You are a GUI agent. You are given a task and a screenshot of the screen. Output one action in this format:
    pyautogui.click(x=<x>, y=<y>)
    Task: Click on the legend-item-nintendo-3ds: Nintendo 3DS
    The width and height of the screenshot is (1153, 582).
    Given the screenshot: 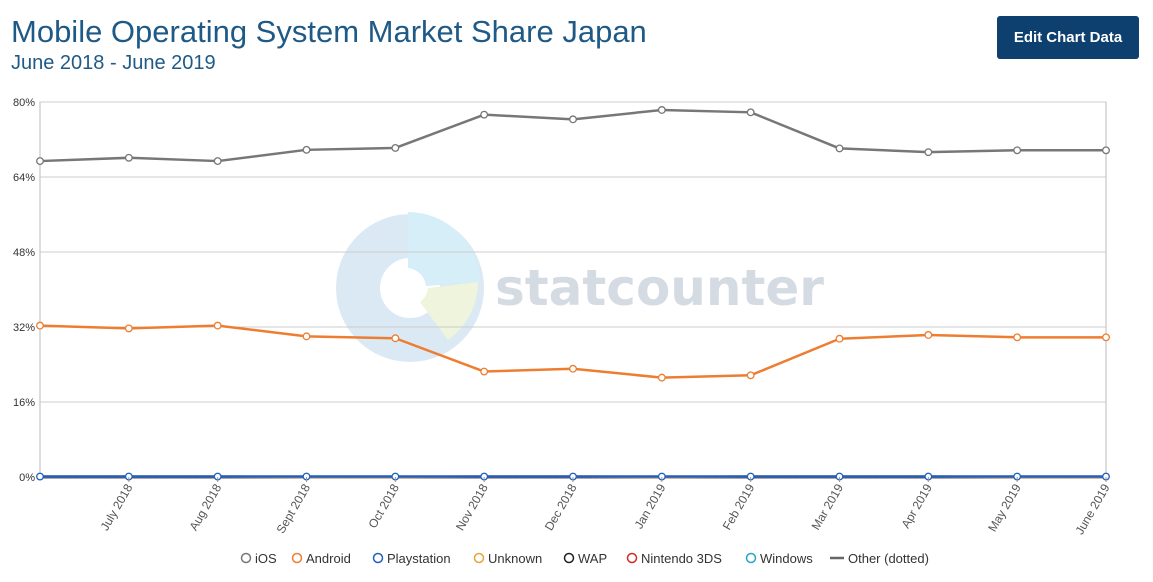 What is the action you would take?
    pyautogui.click(x=674, y=558)
    